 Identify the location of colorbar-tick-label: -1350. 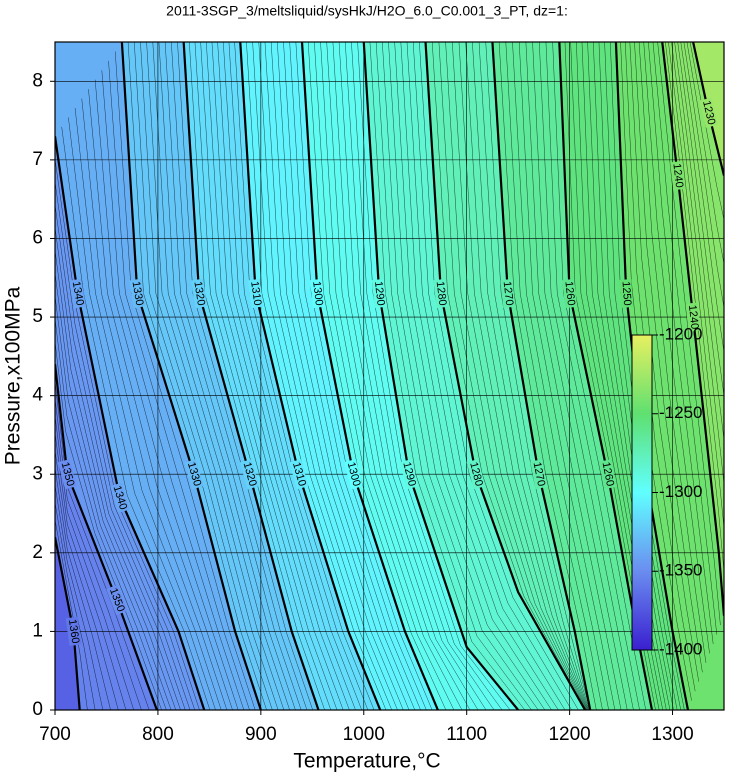
(680, 570).